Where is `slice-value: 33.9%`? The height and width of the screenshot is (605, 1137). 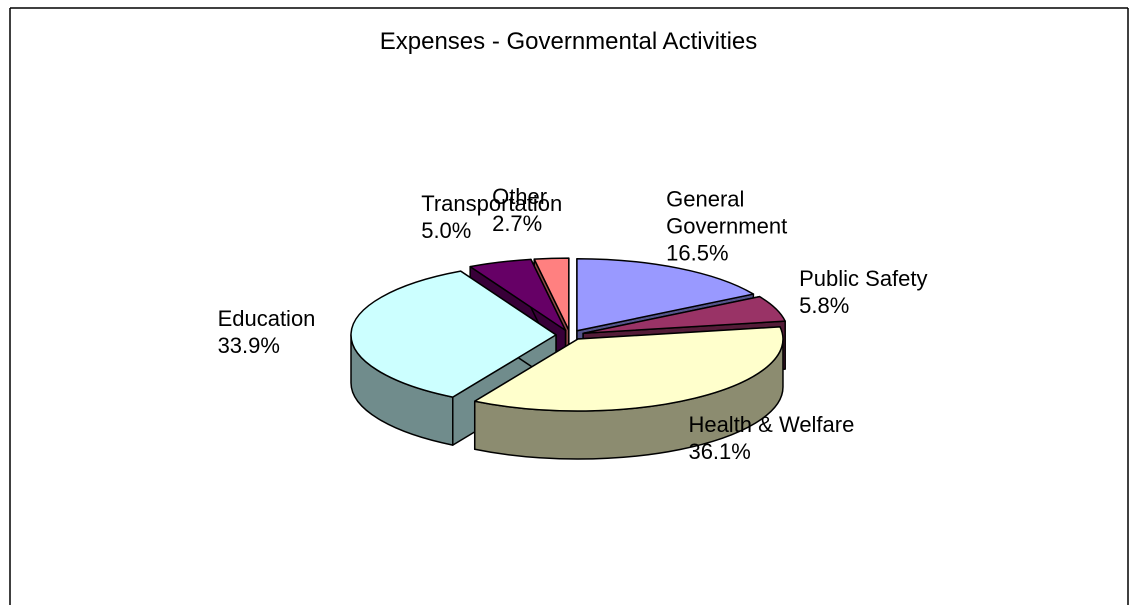 slice-value: 33.9% is located at coordinates (248, 346).